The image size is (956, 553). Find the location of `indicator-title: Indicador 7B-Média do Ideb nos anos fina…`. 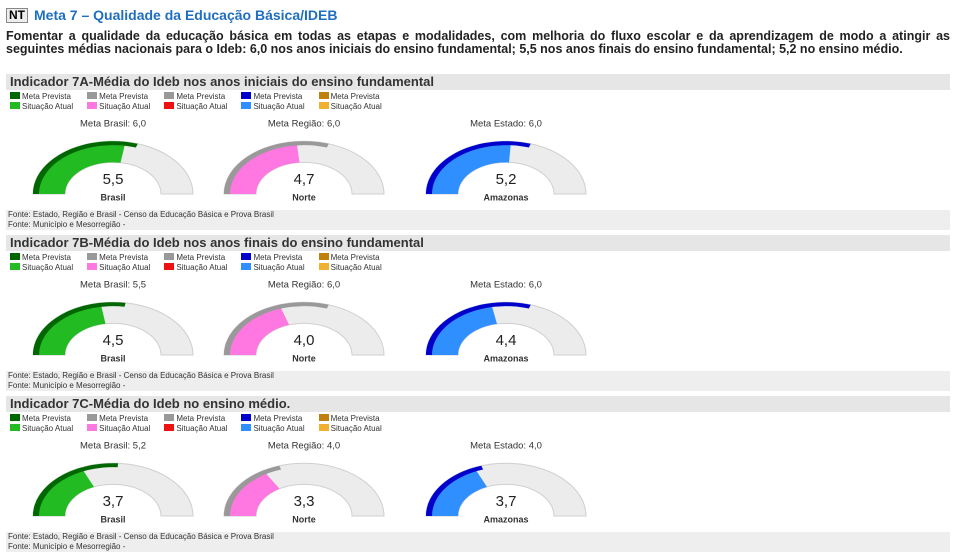

indicator-title: Indicador 7B-Média do Ideb nos anos fina… is located at coordinates (478, 243).